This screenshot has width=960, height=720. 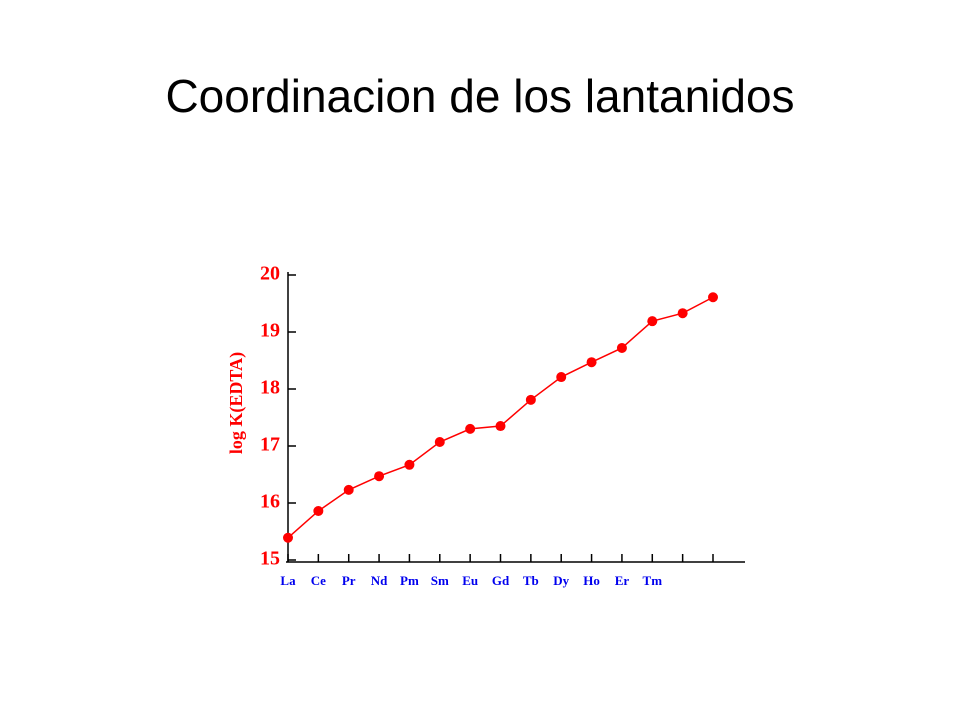 I want to click on y-tick-label: 16, so click(x=270, y=502).